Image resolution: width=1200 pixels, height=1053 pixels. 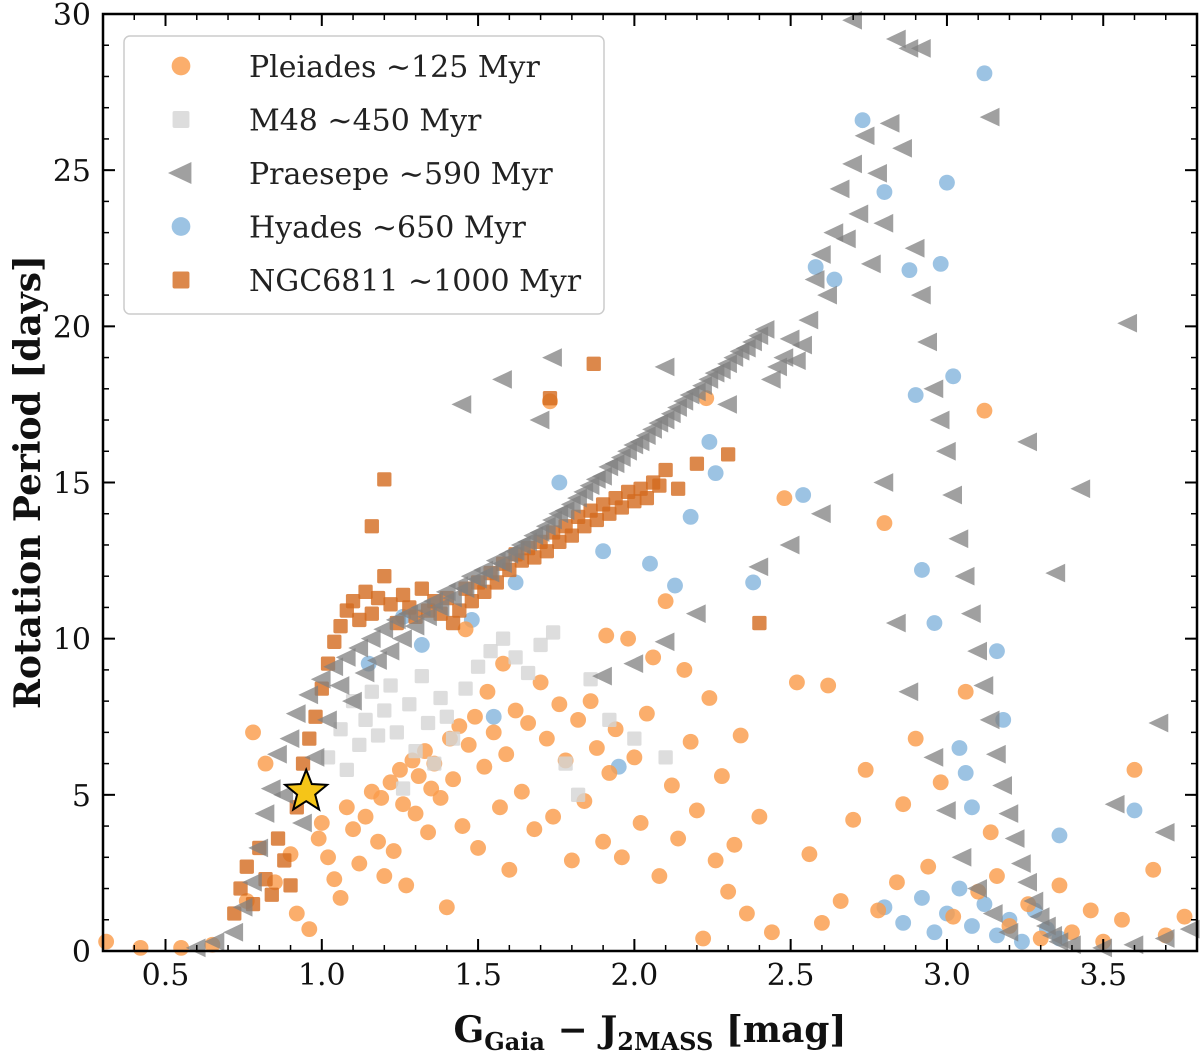 What do you see at coordinates (322, 975) in the screenshot?
I see `x-tick-label: 1.0` at bounding box center [322, 975].